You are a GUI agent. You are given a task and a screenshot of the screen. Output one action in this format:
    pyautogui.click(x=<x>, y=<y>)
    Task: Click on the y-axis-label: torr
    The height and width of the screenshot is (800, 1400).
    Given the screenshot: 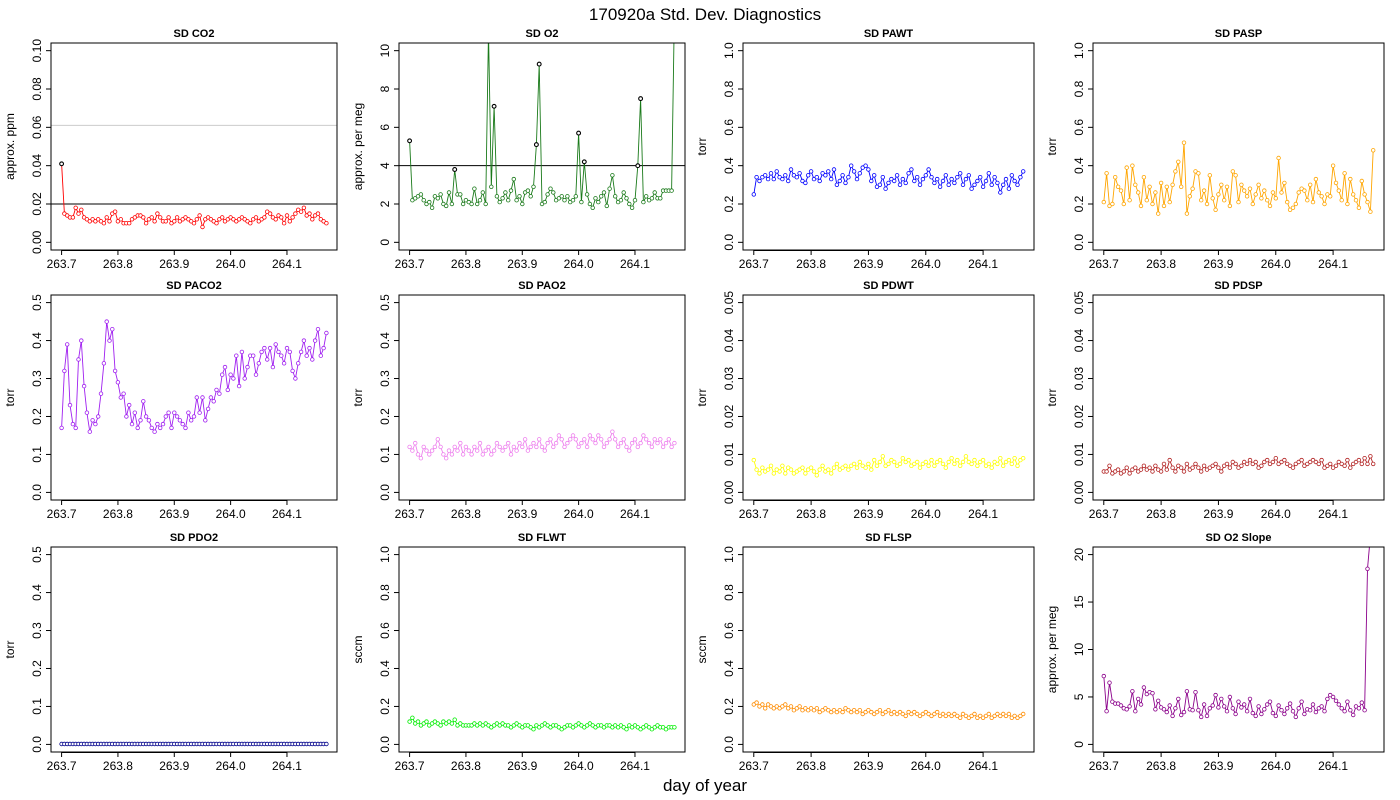 What is the action you would take?
    pyautogui.click(x=702, y=146)
    